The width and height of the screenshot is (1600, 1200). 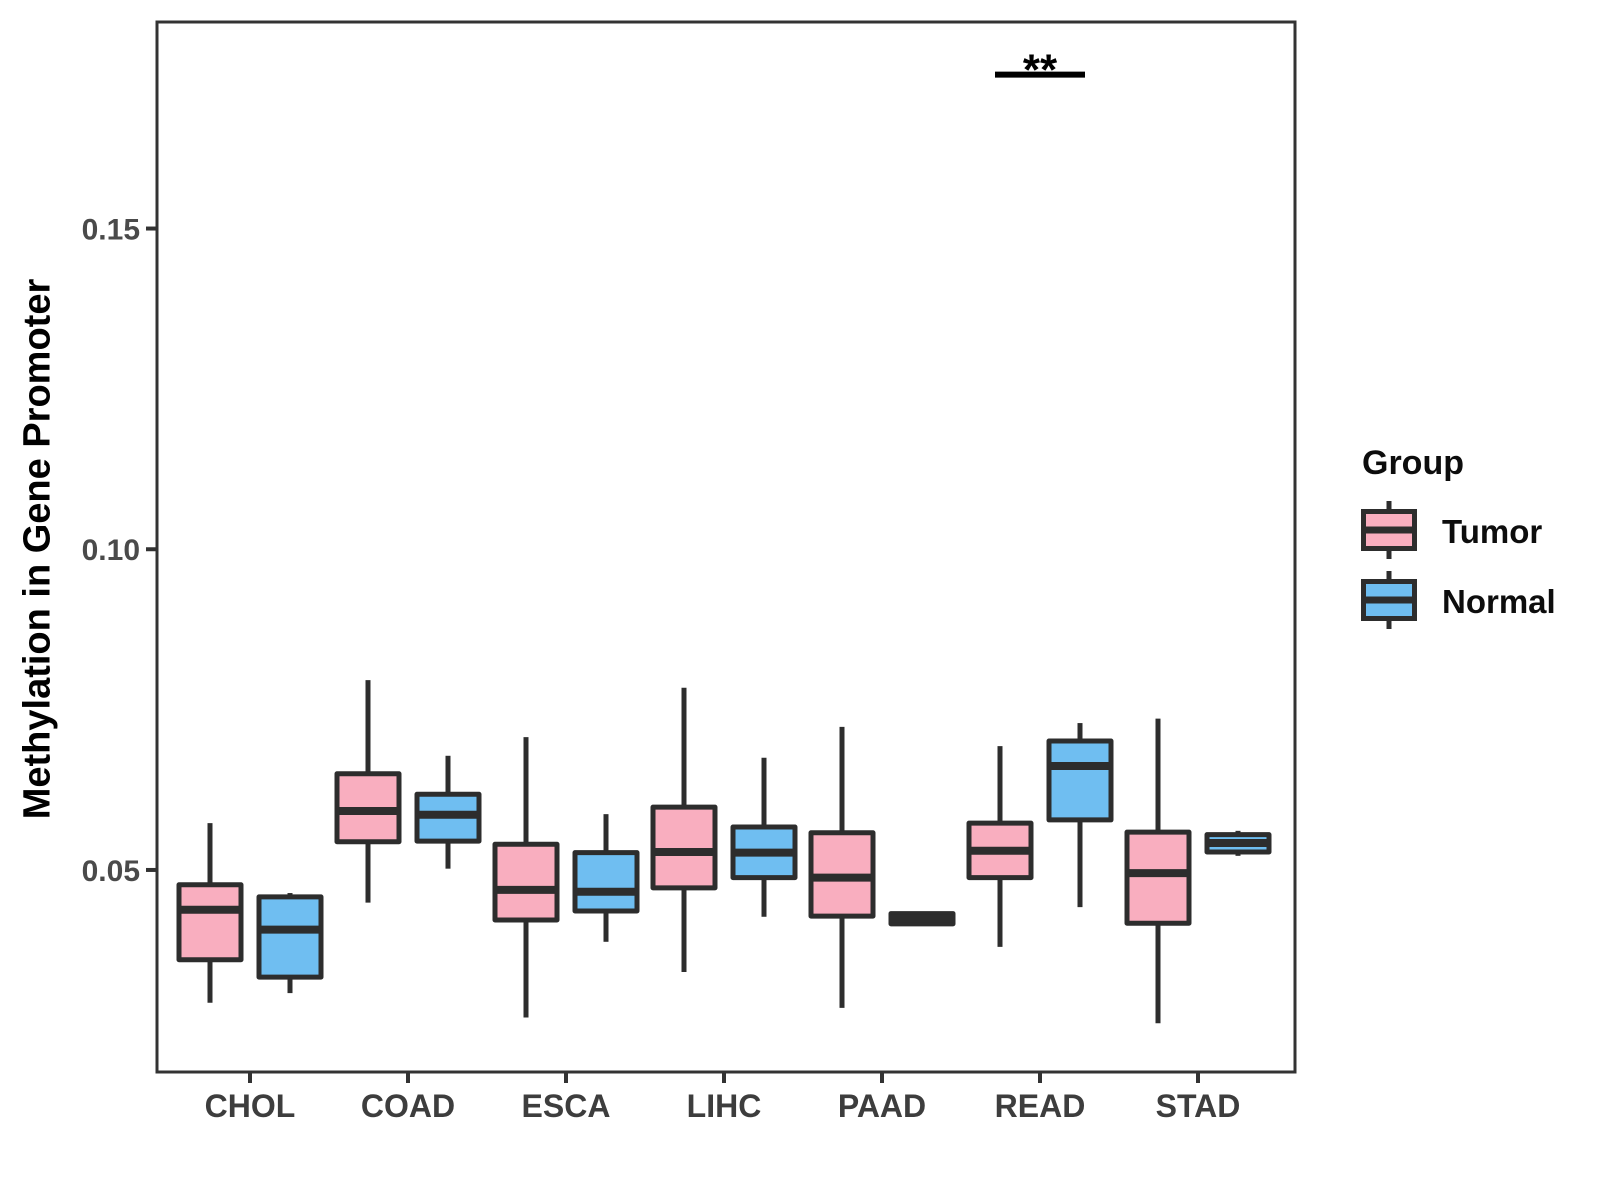 What do you see at coordinates (210, 922) in the screenshot?
I see `box-tumor-chol` at bounding box center [210, 922].